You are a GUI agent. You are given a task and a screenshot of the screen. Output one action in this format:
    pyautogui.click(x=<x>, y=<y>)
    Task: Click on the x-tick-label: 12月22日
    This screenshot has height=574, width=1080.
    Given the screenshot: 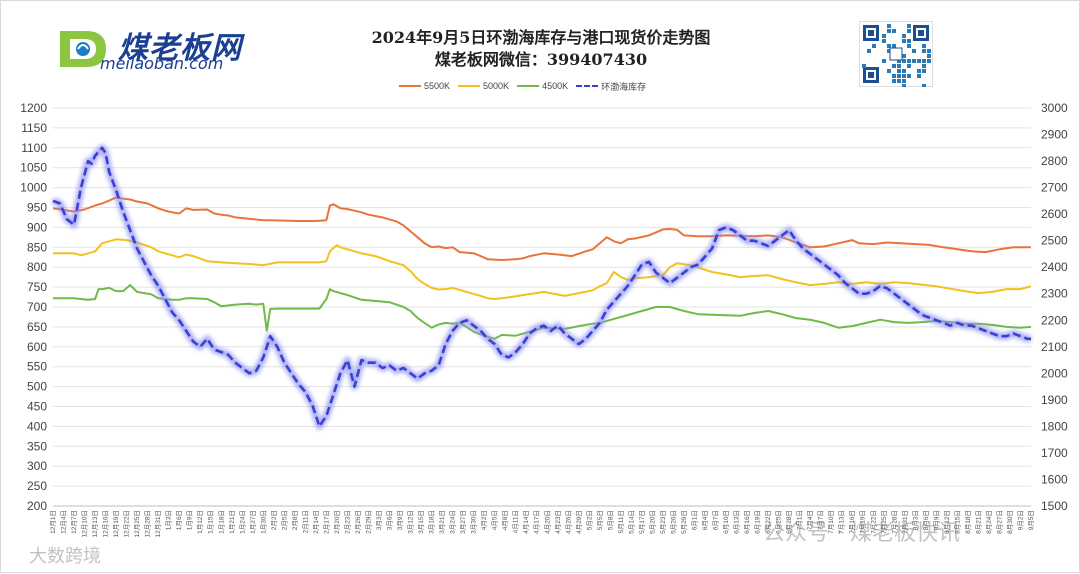 What is the action you would take?
    pyautogui.click(x=127, y=523)
    